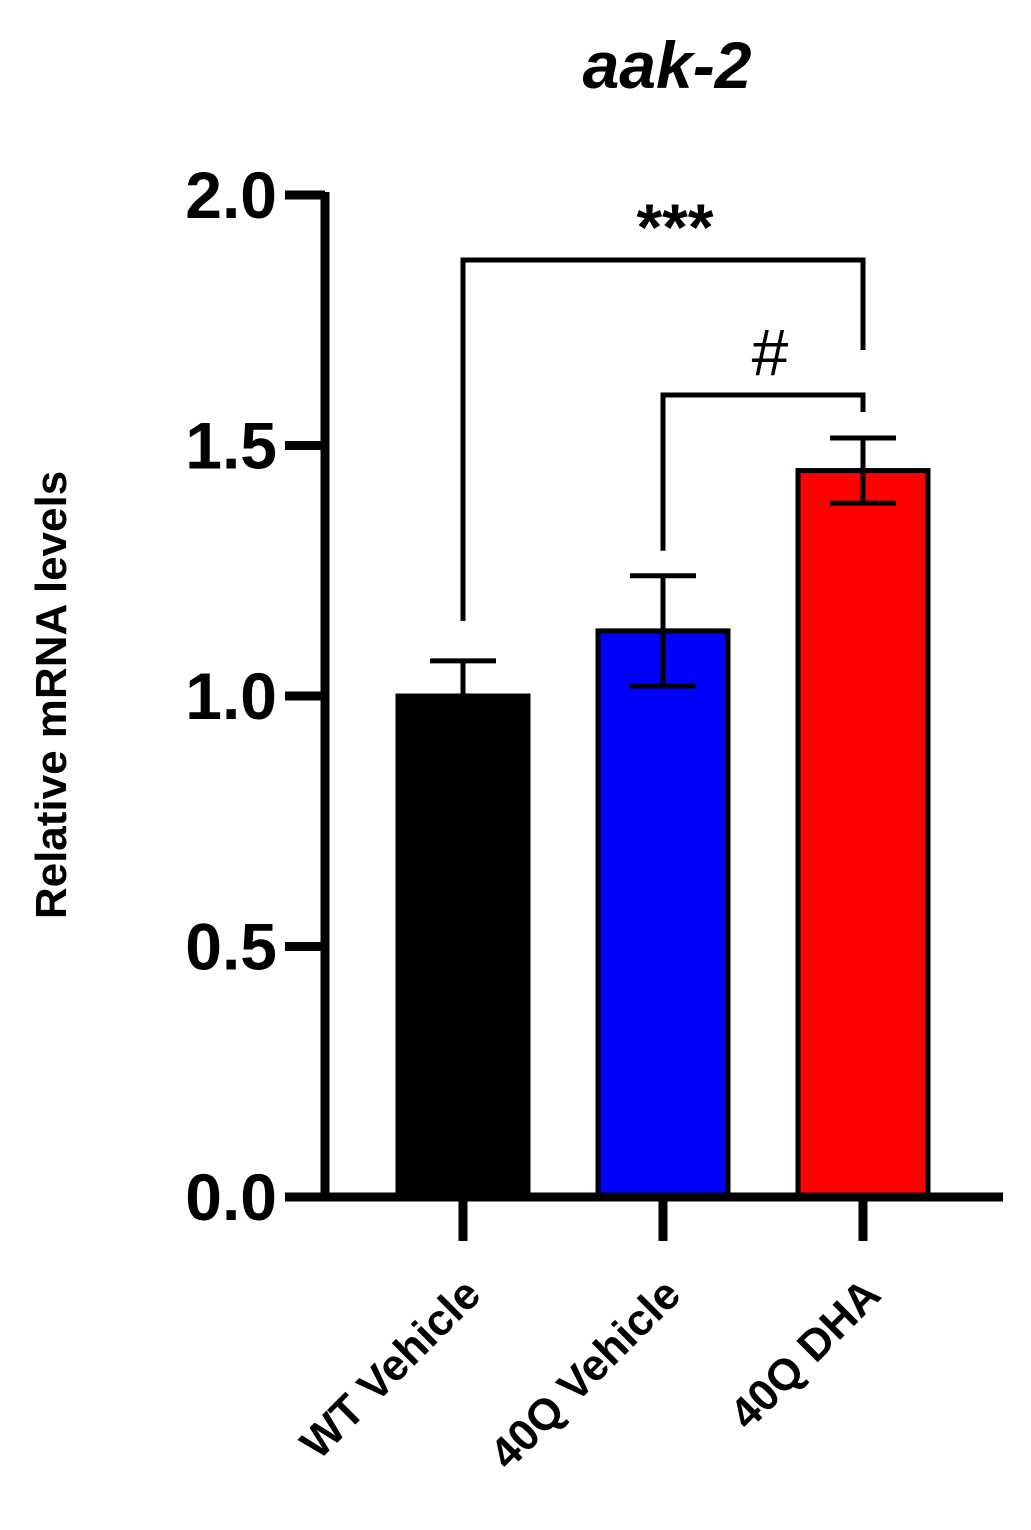 The width and height of the screenshot is (1031, 1530). I want to click on x-tick-label-2: 40Q Vehicle, so click(585, 1373).